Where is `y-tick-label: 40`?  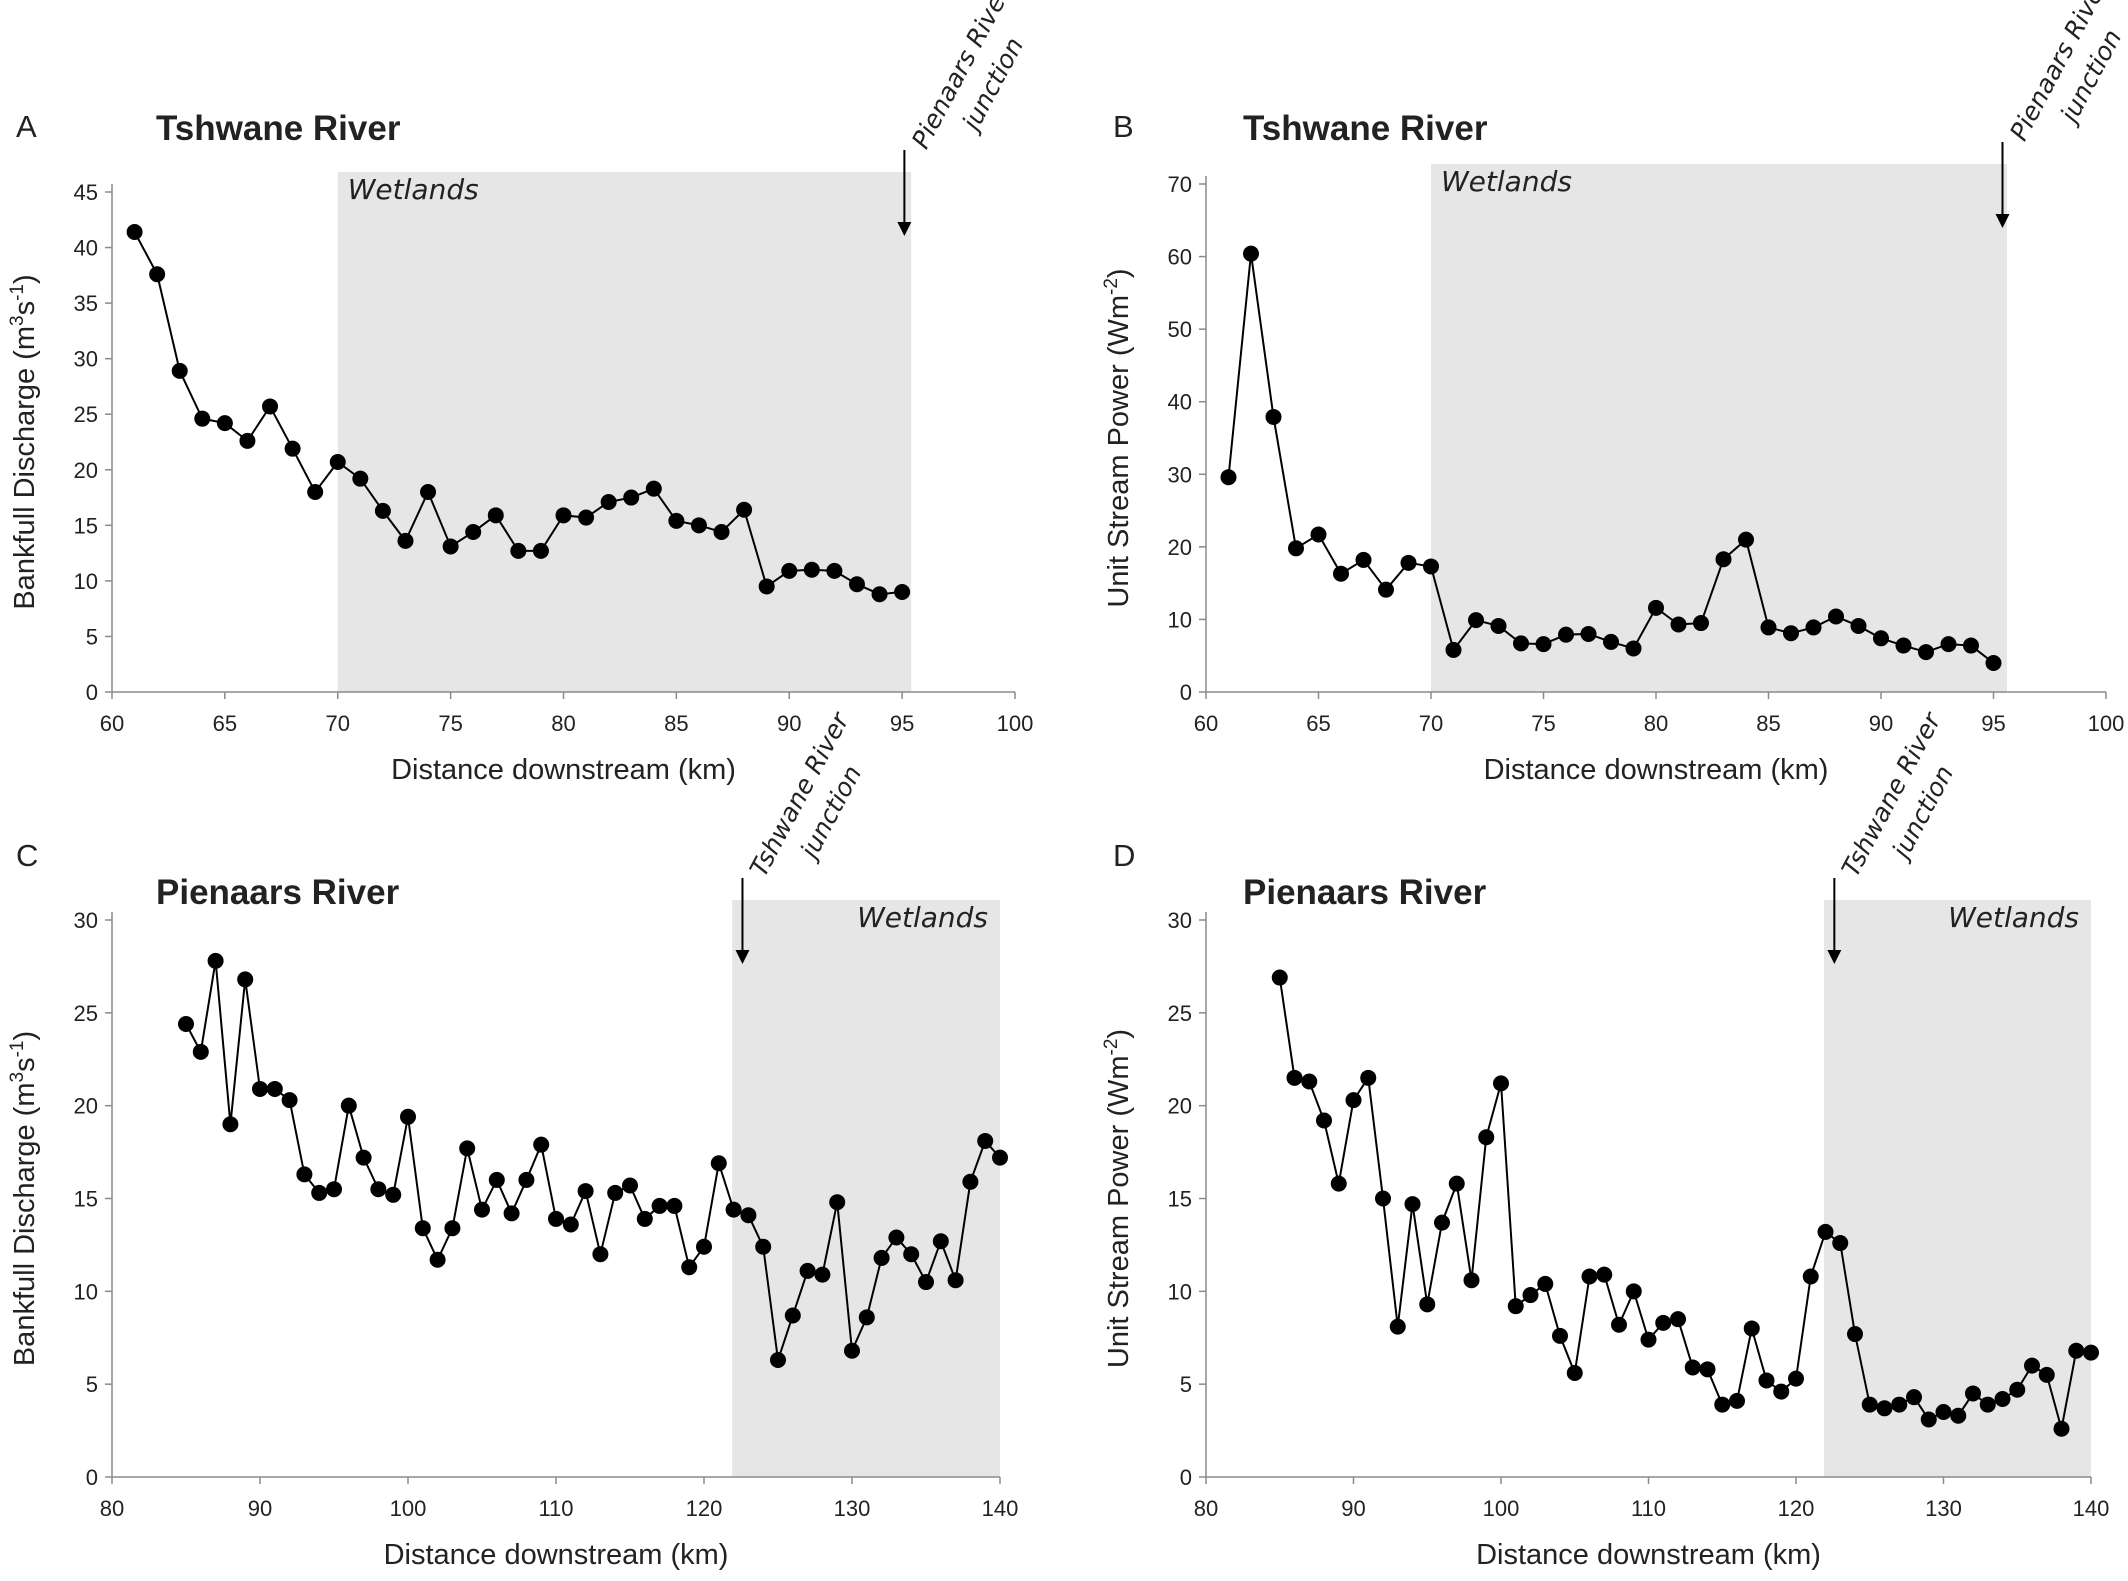
y-tick-label: 40 is located at coordinates (1180, 402).